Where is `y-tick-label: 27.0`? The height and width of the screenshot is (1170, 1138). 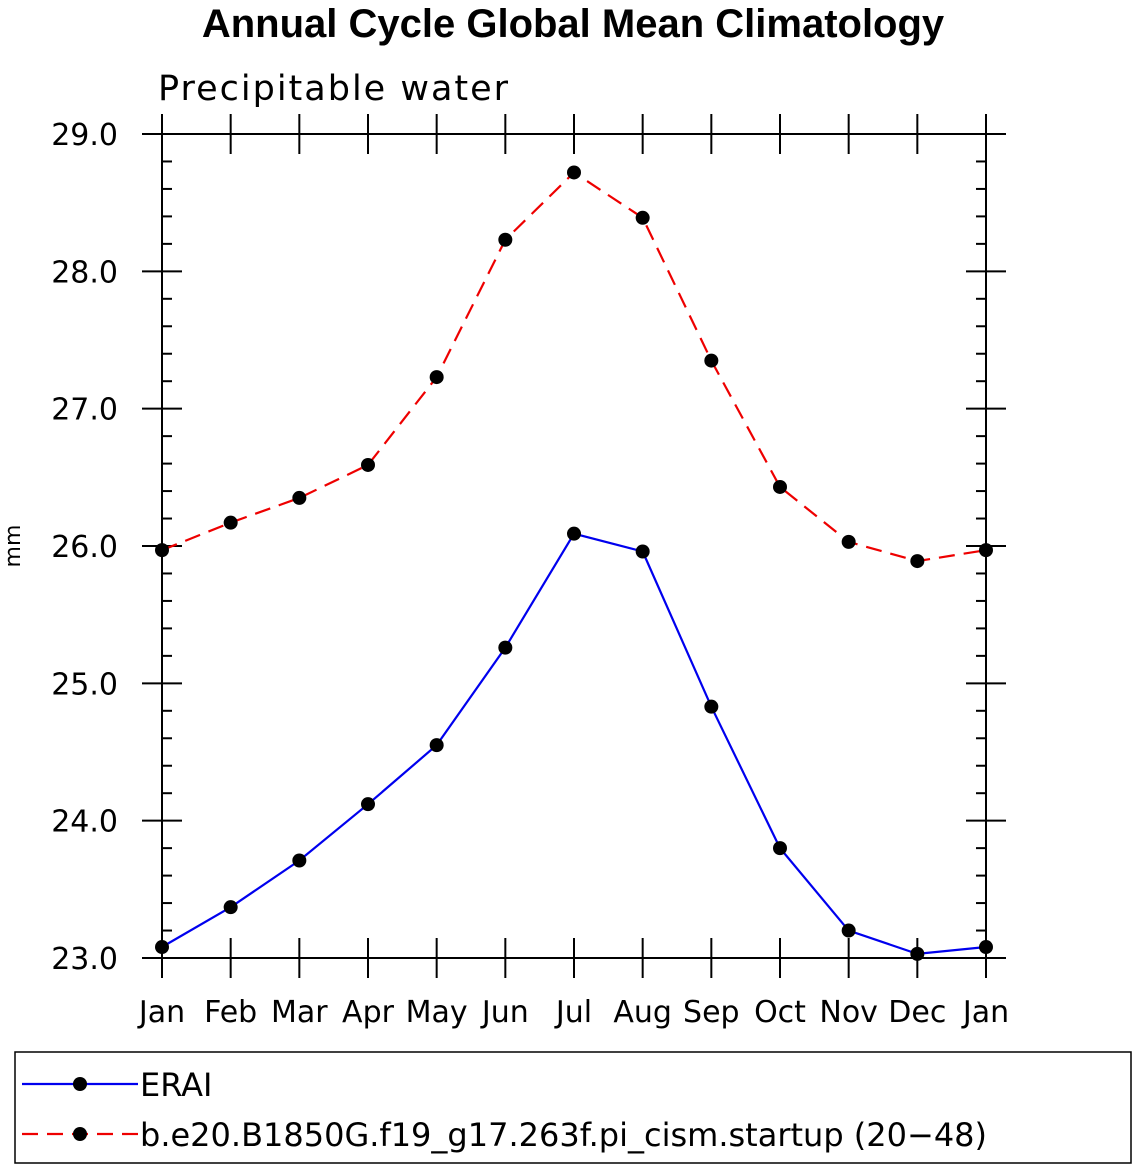
y-tick-label: 27.0 is located at coordinates (84, 410).